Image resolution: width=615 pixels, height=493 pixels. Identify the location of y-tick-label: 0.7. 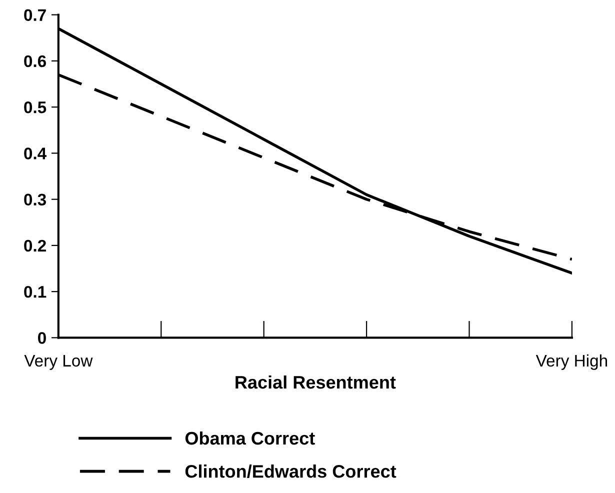
(35, 15).